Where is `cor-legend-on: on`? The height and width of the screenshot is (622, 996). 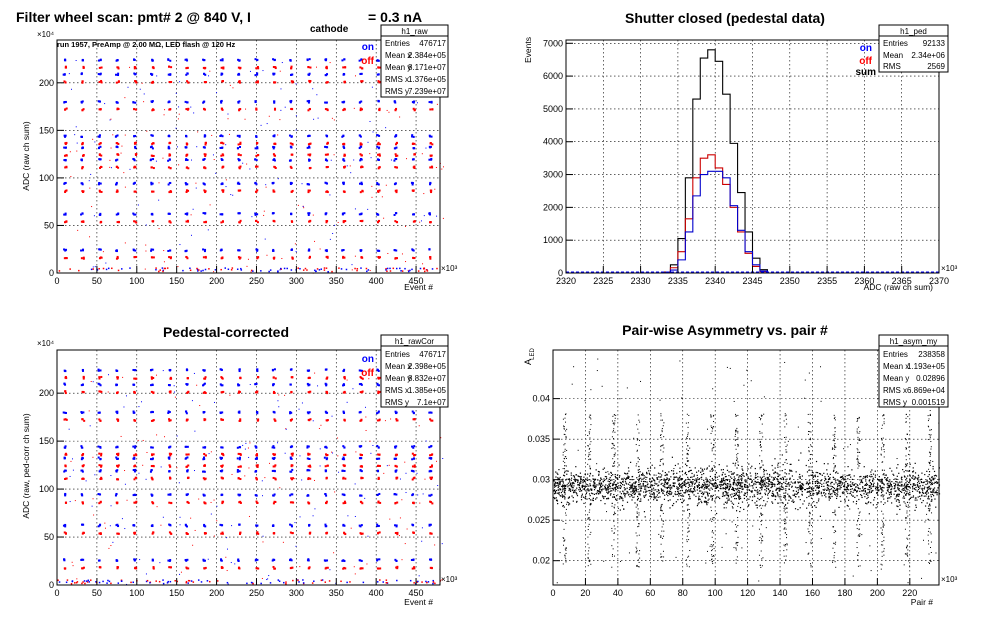
cor-legend-on: on is located at coordinates (368, 359).